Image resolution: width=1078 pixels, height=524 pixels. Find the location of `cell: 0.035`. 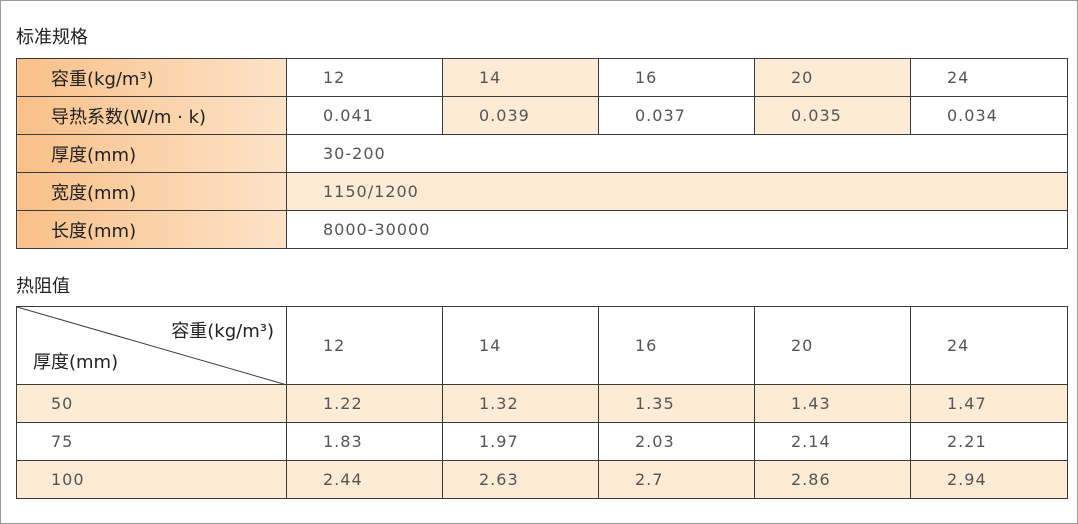

cell: 0.035 is located at coordinates (832, 115).